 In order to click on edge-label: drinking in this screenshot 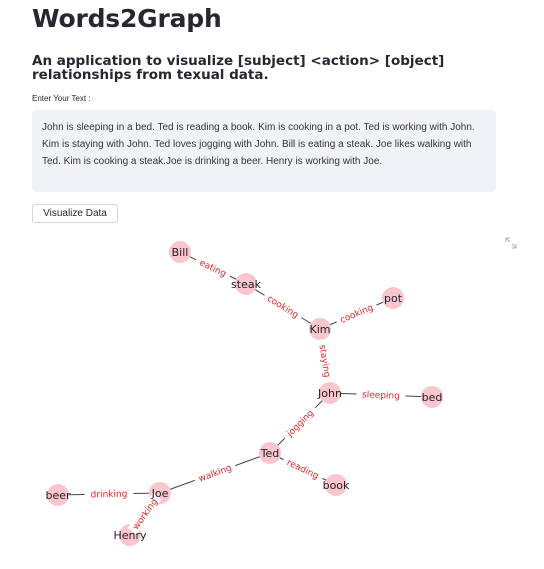, I will do `click(109, 495)`.